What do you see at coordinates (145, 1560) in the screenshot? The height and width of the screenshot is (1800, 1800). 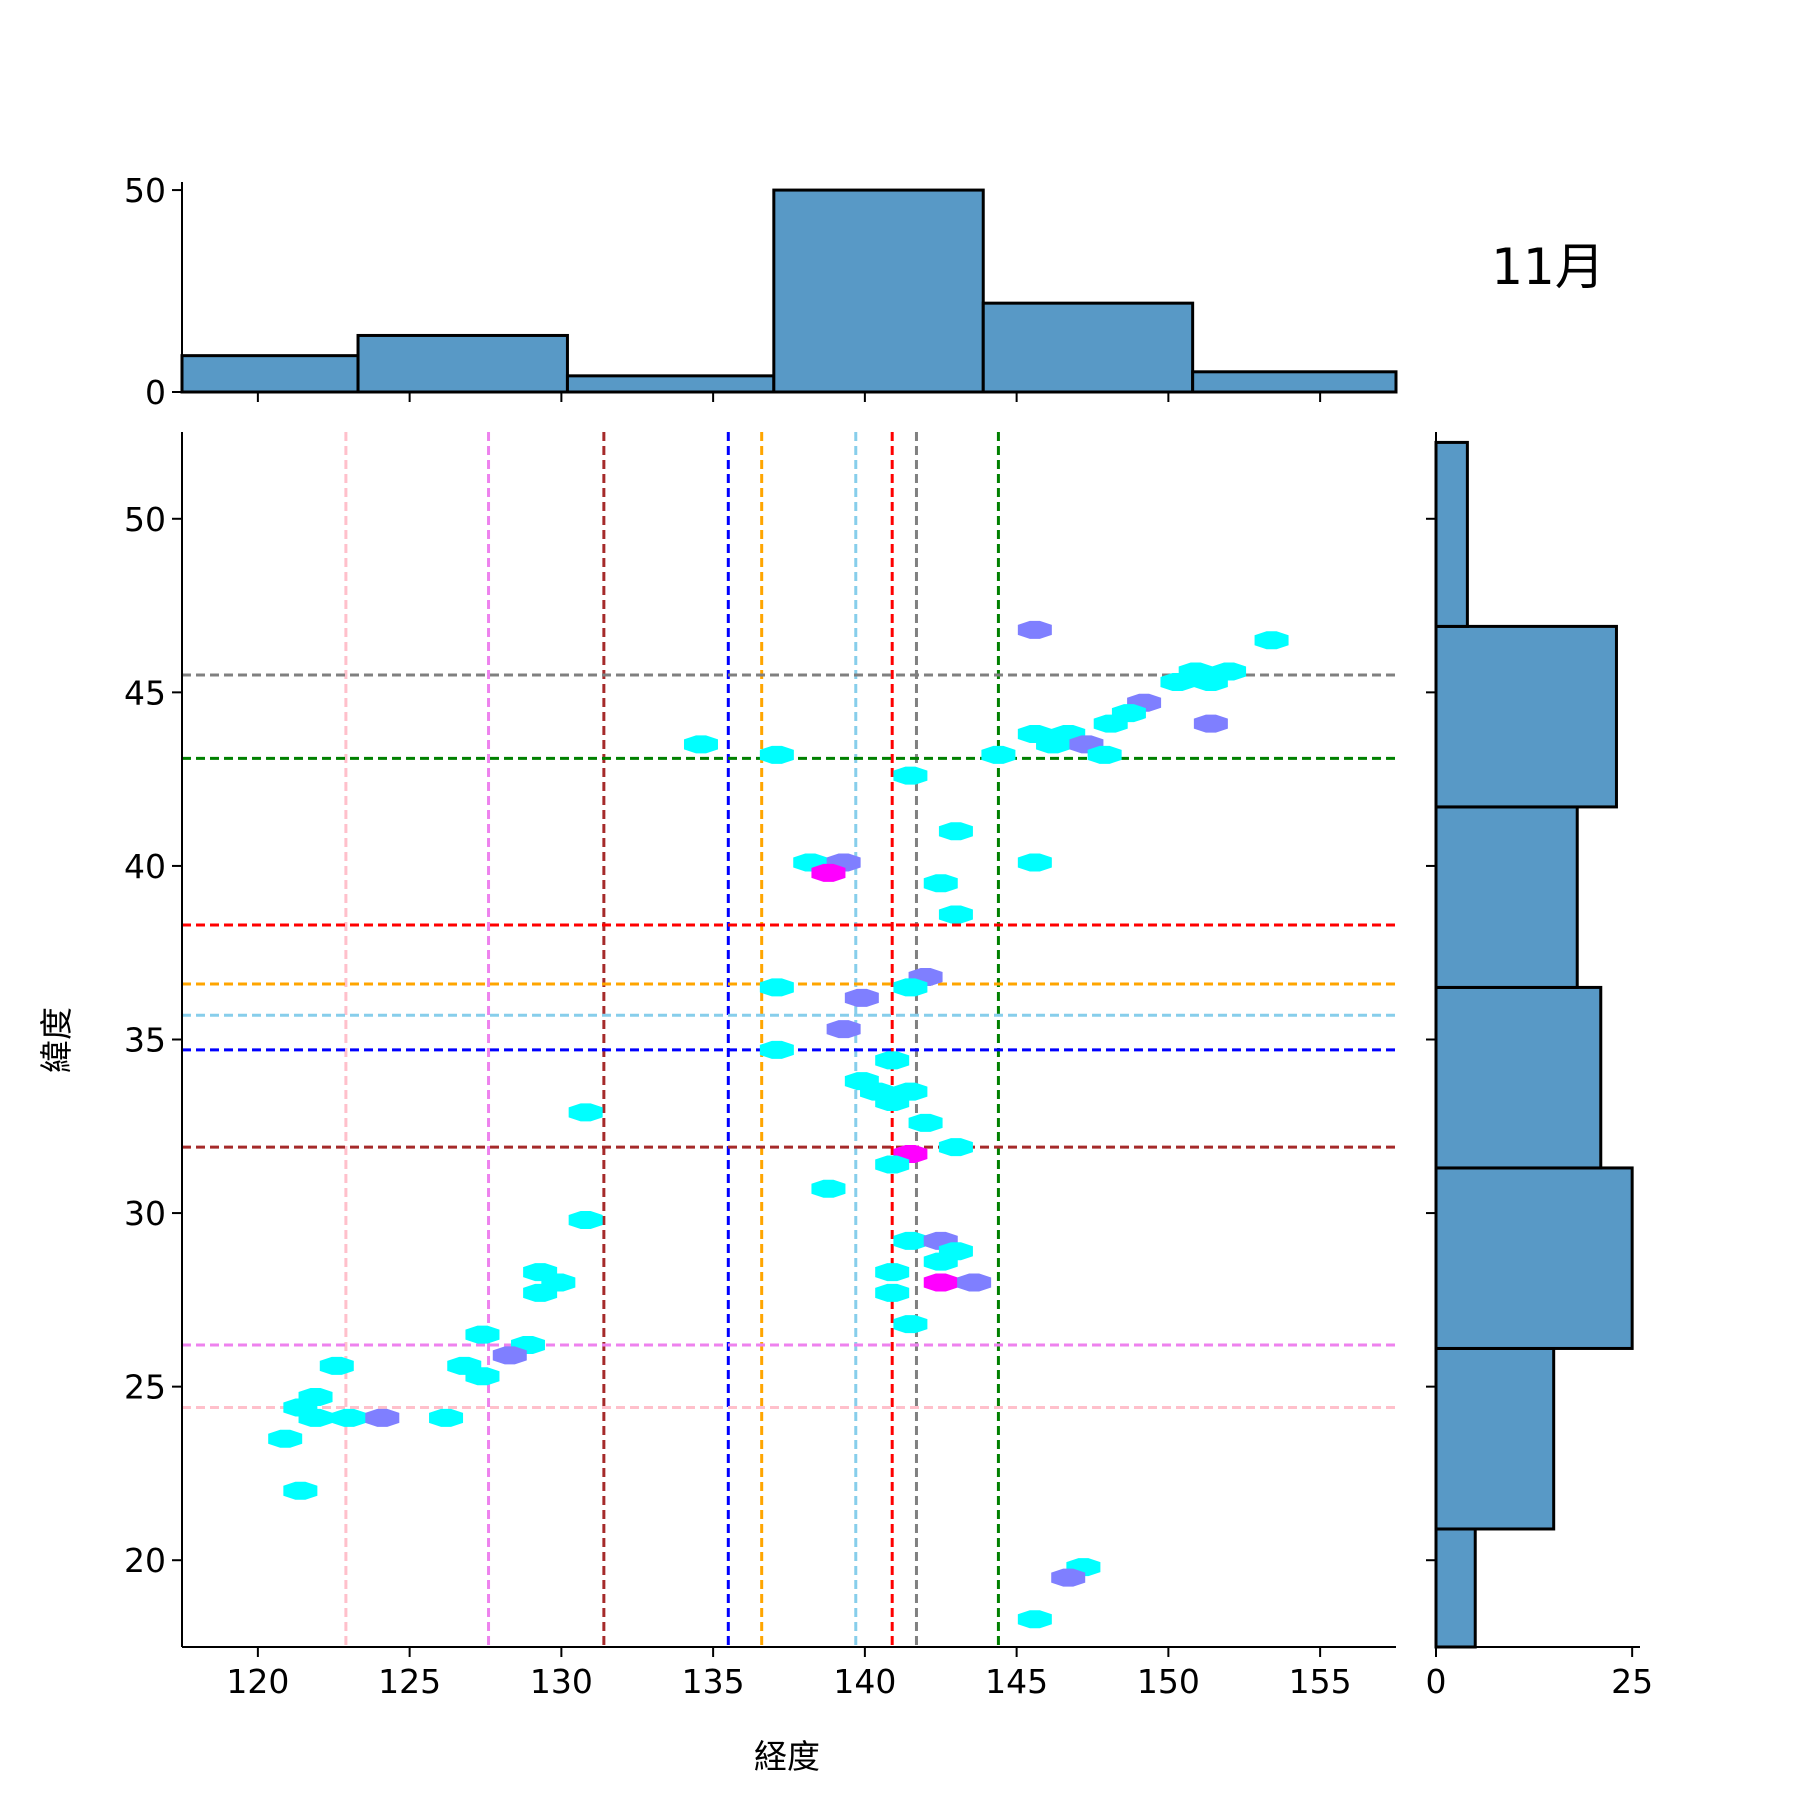 I see `y-tick-label: 20` at bounding box center [145, 1560].